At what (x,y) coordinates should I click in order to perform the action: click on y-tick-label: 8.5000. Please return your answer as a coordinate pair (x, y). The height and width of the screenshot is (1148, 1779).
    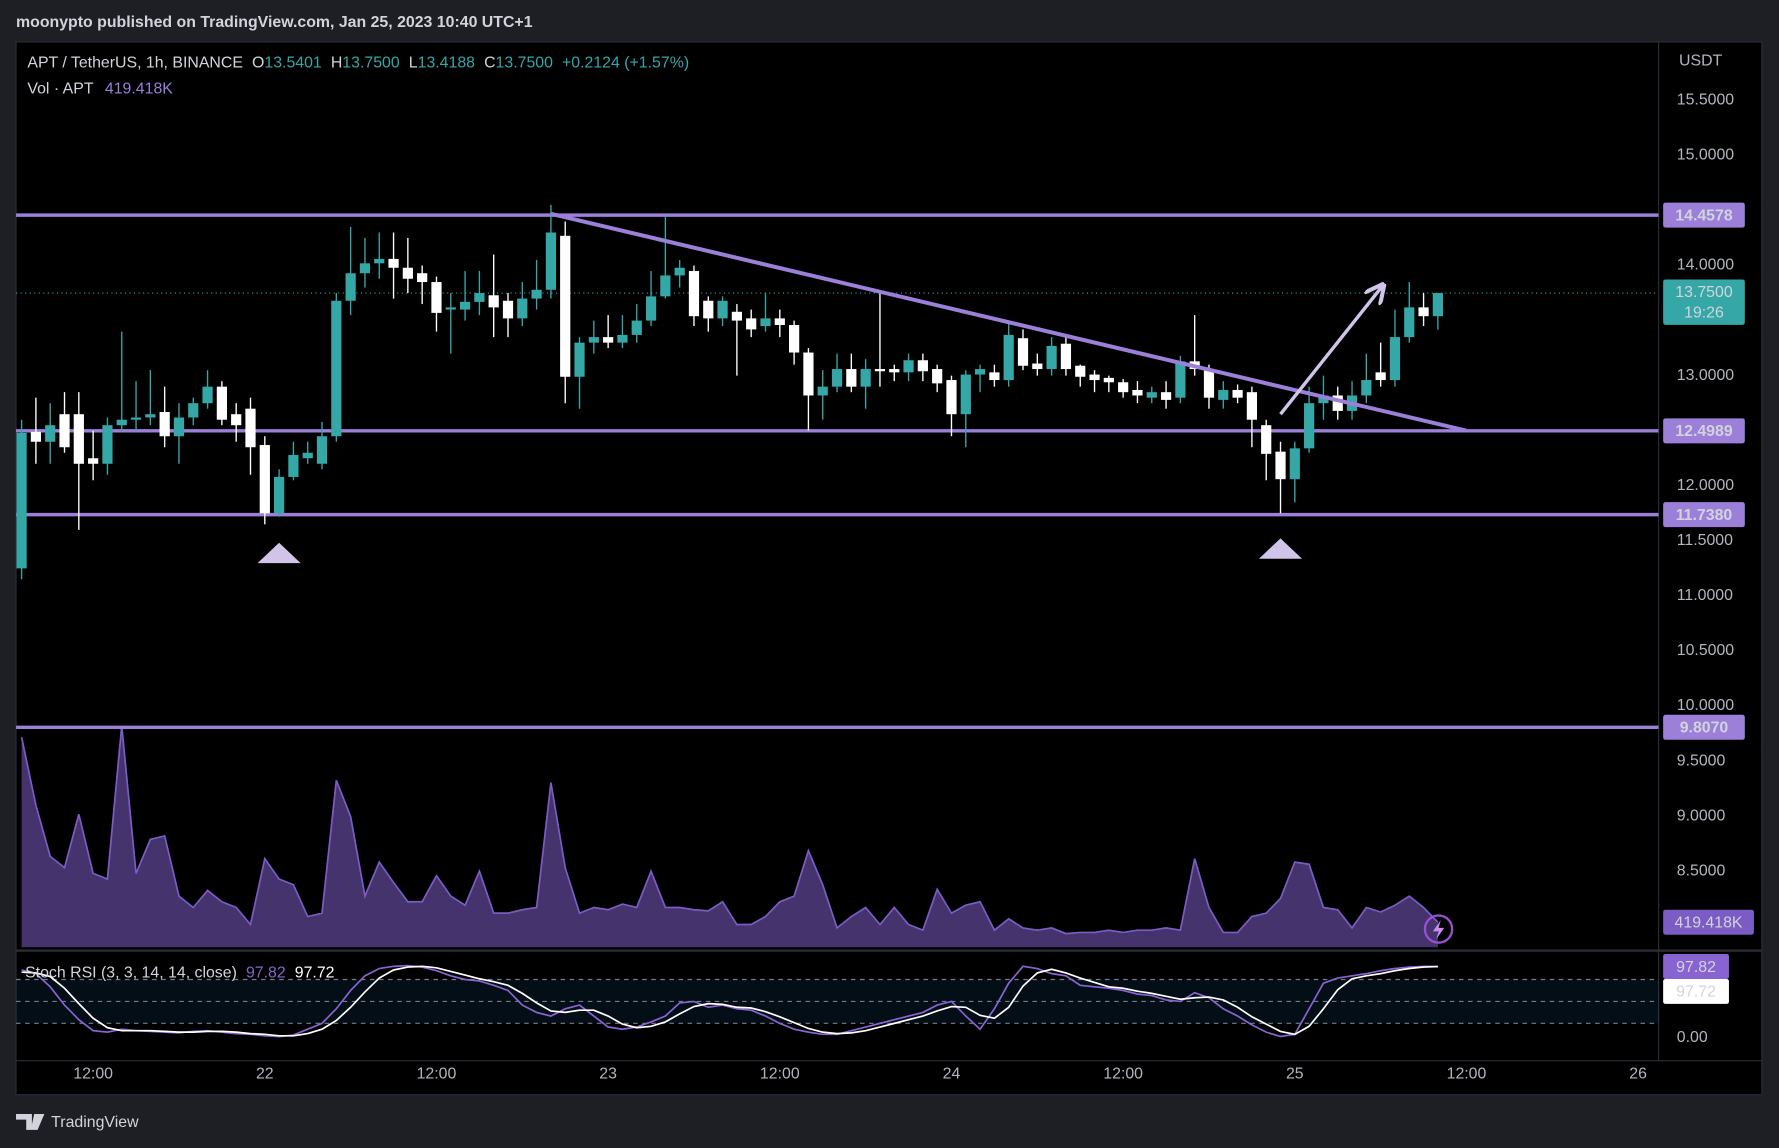
    Looking at the image, I should click on (1701, 870).